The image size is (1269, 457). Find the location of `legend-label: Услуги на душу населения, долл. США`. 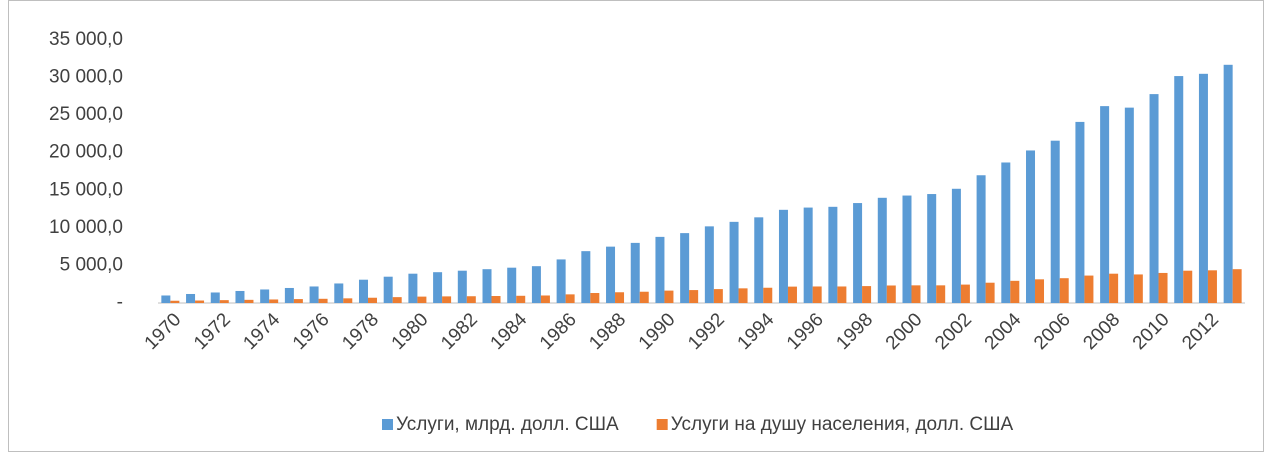

legend-label: Услуги на душу населения, долл. США is located at coordinates (842, 424).